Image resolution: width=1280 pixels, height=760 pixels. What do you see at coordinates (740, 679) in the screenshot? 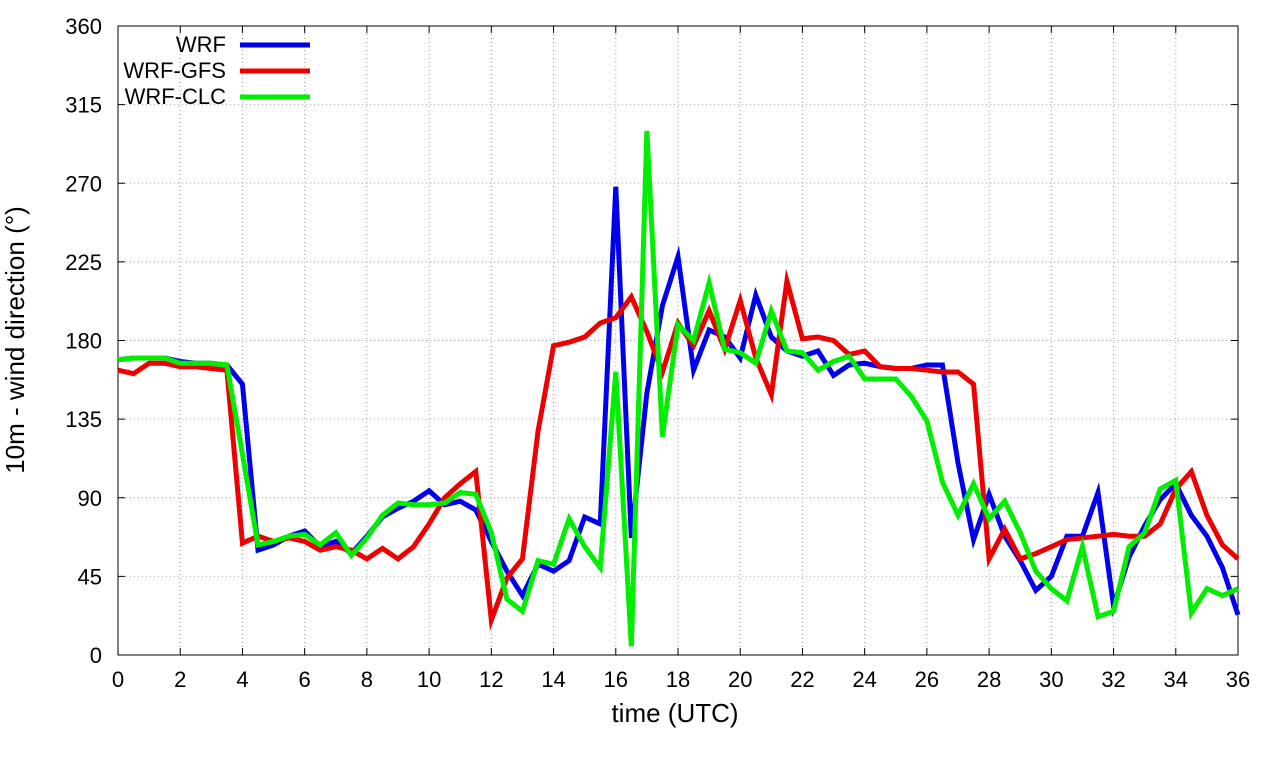
I see `x-tick-label: 20` at bounding box center [740, 679].